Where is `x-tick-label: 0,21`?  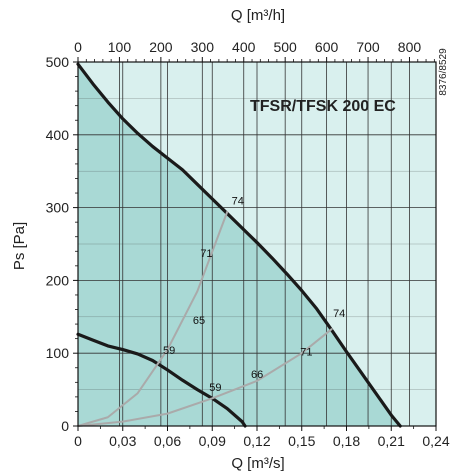 x-tick-label: 0,21 is located at coordinates (391, 441).